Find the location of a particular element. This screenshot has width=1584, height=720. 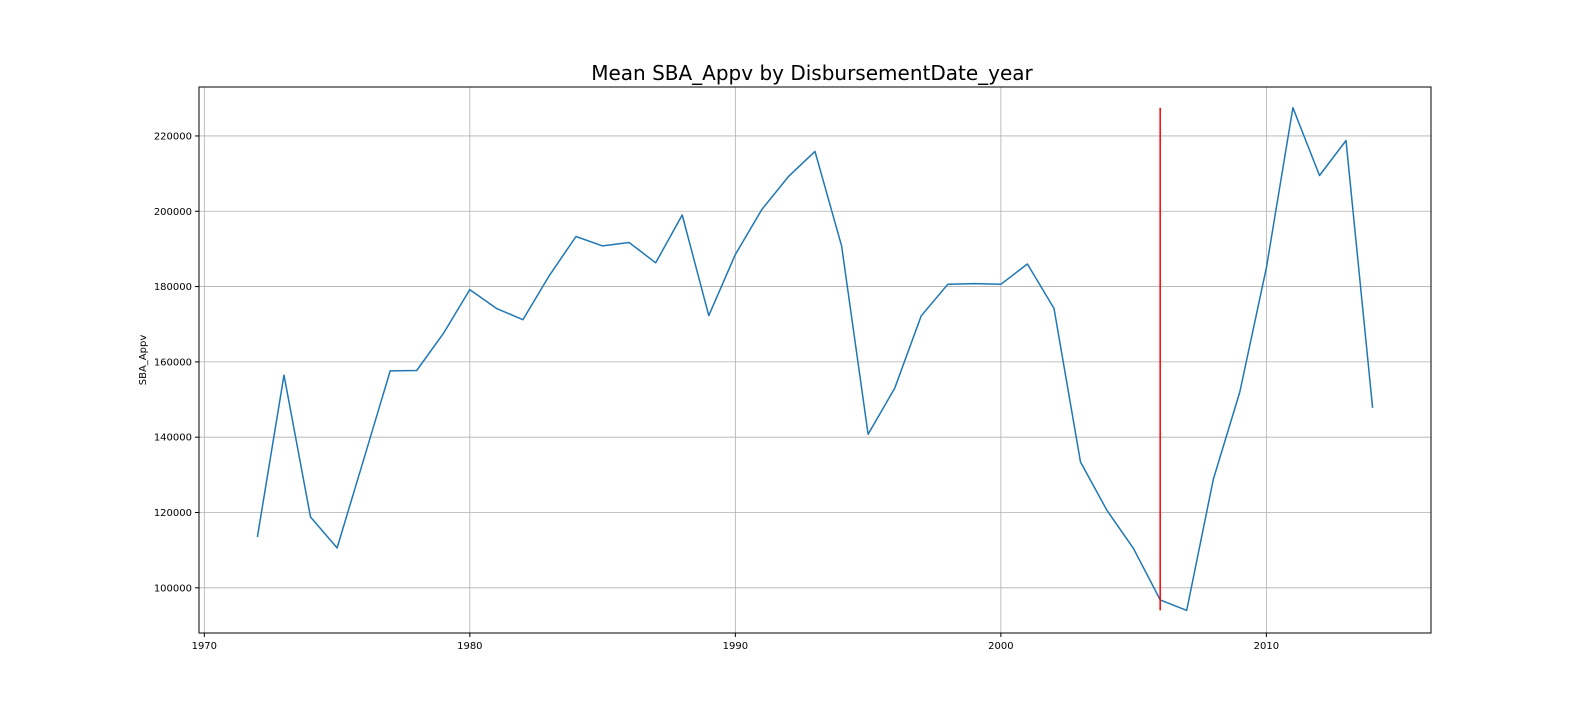

x-axis: 1970 1980 1990 2000 2010 is located at coordinates (735, 642).